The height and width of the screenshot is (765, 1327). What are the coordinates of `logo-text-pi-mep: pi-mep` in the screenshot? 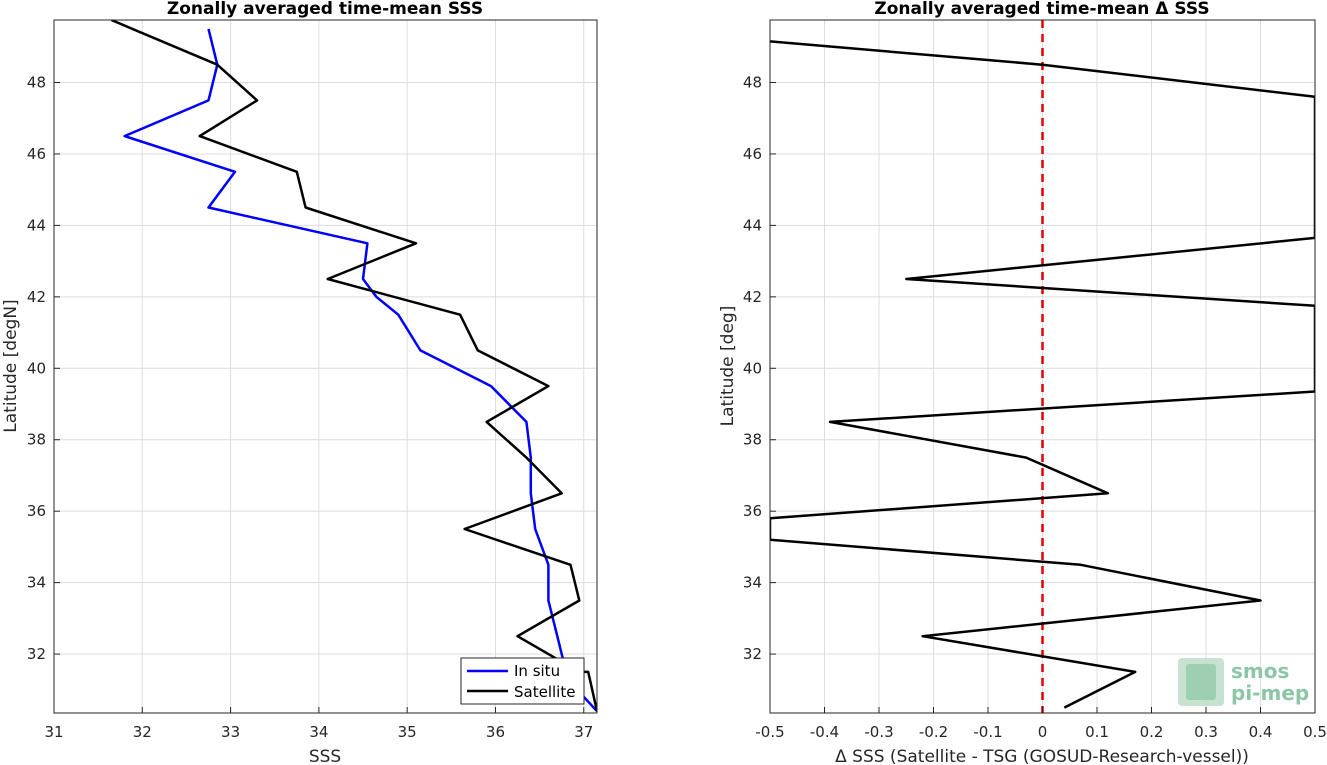 It's located at (1270, 693).